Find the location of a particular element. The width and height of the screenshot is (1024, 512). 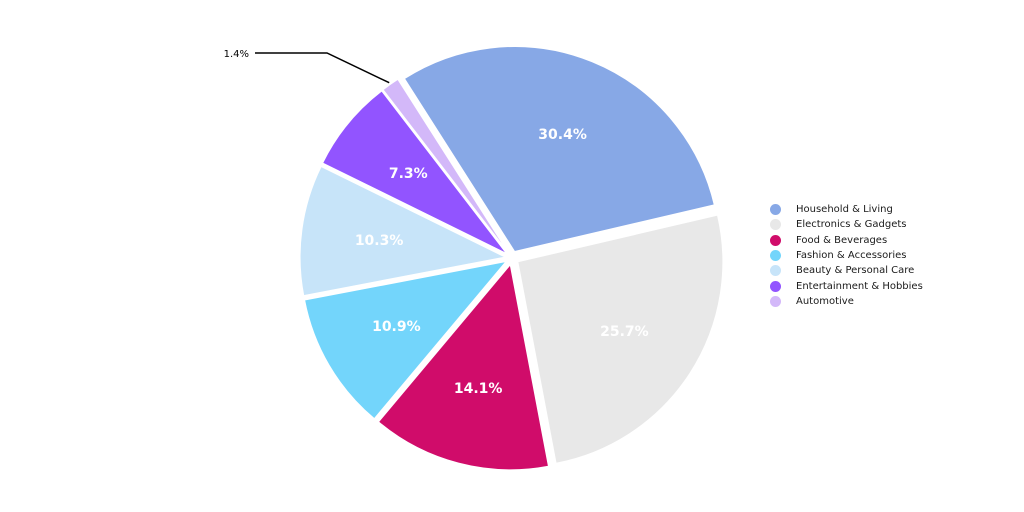

legend-label: Fashion & Accessories is located at coordinates (851, 256).